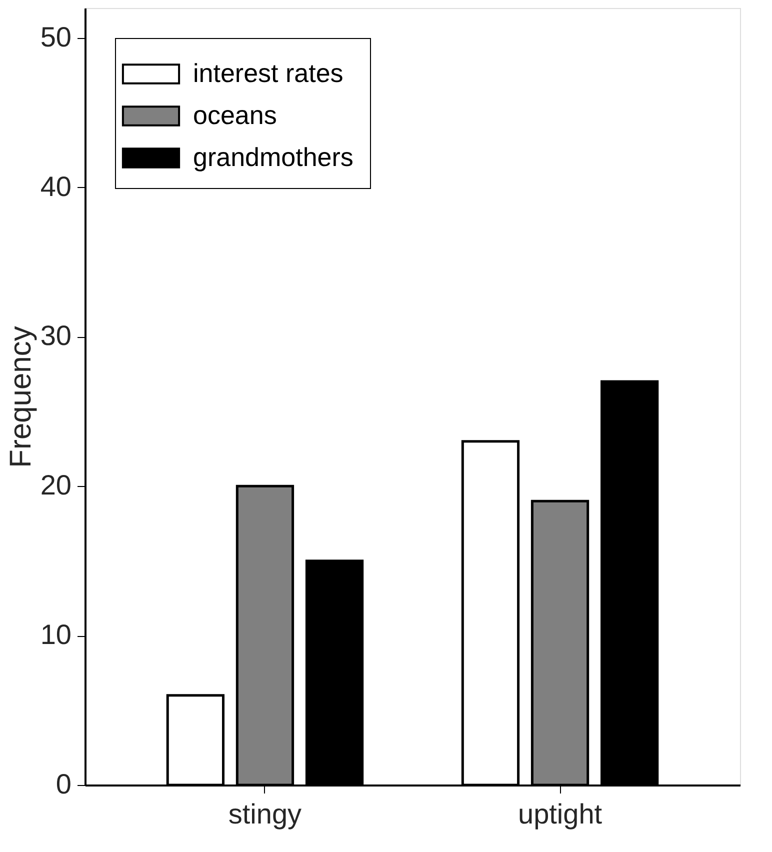  I want to click on x-tick-label: stingy, so click(265, 814).